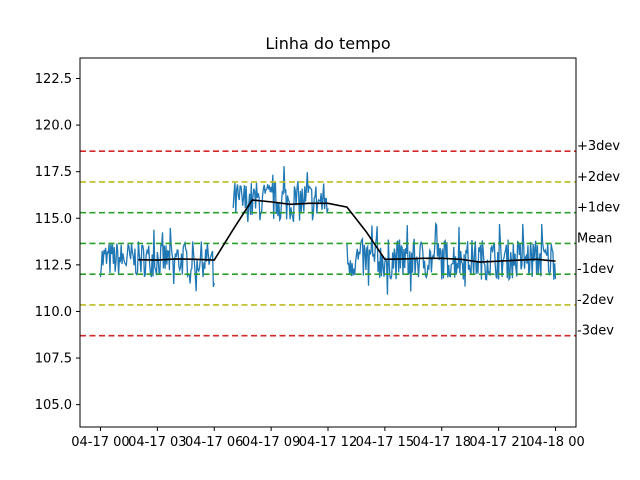  What do you see at coordinates (53, 359) in the screenshot?
I see `y-tick-label: 107.5` at bounding box center [53, 359].